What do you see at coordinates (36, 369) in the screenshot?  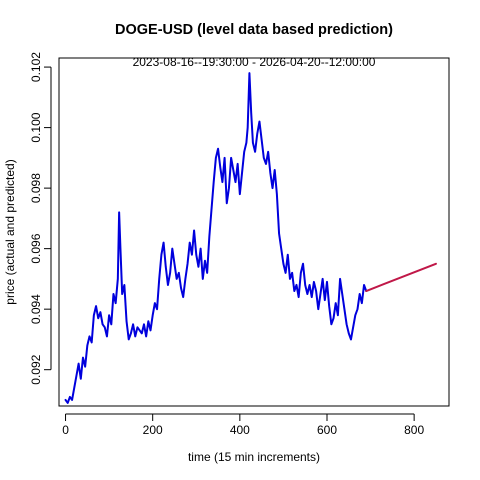 I see `y-tick-label: 0.092` at bounding box center [36, 369].